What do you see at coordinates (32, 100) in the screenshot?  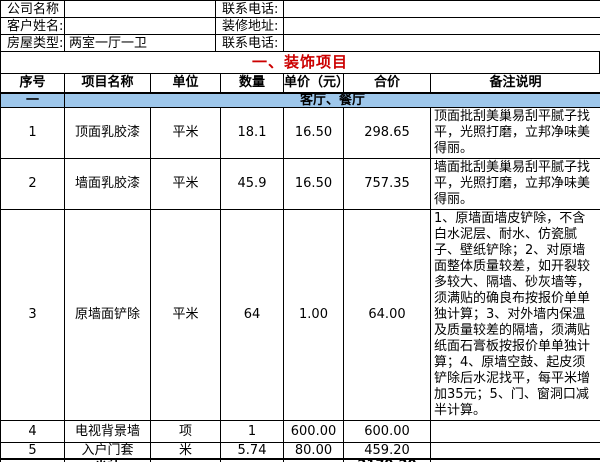 I see `group-index: 一` at bounding box center [32, 100].